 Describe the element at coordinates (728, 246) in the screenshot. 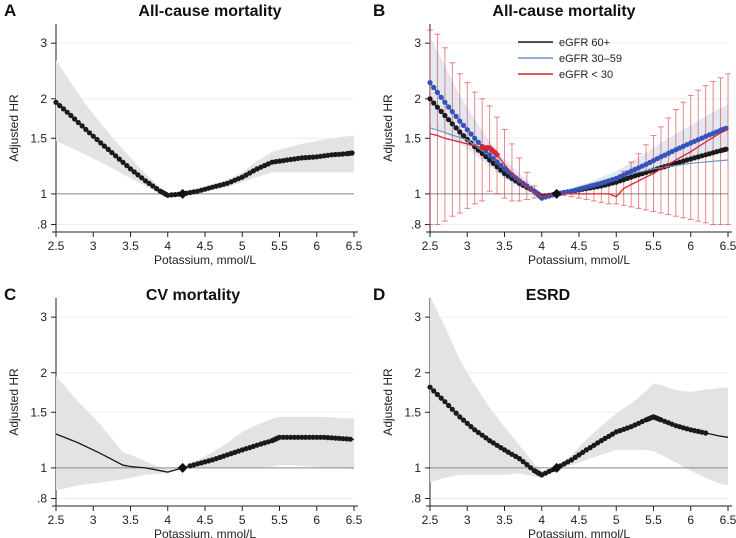

I see `x-tick-label: 6.5` at that location.